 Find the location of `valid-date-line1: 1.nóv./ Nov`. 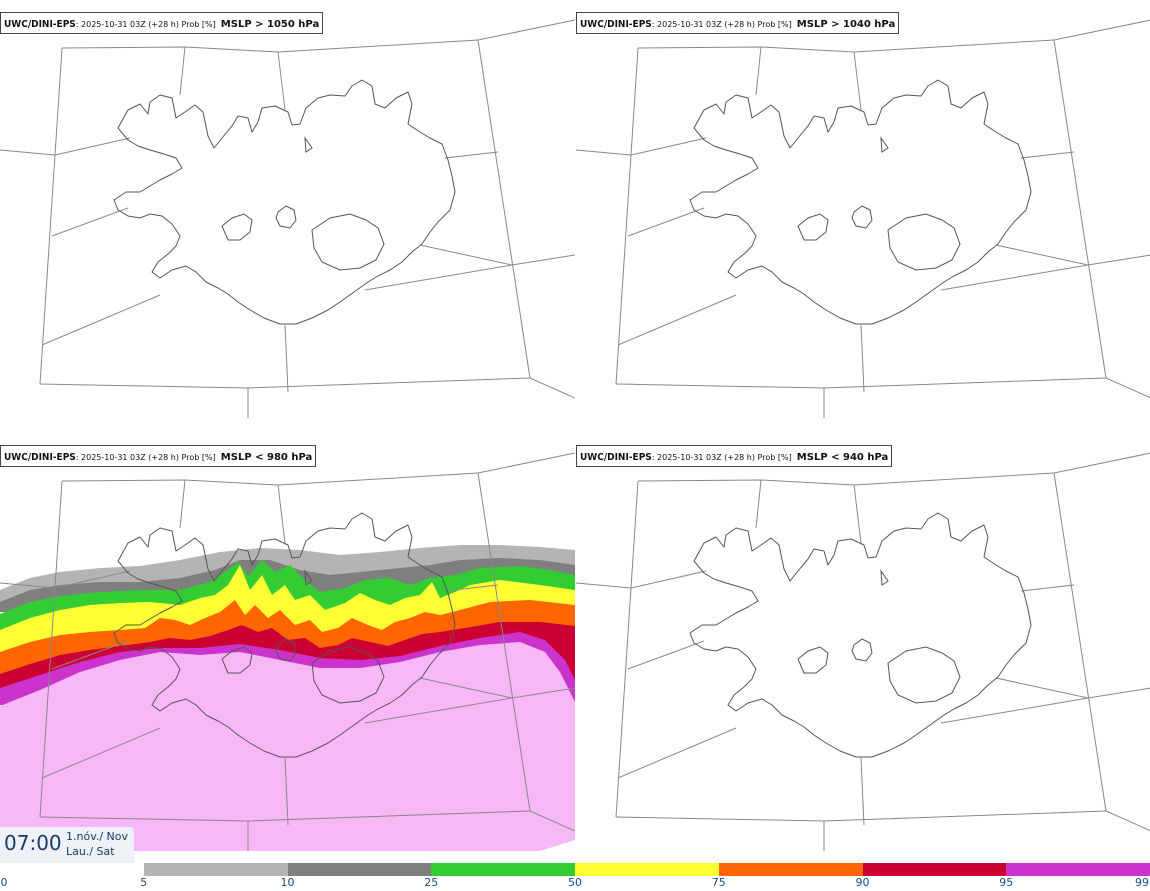

valid-date-line1: 1.nóv./ Nov is located at coordinates (97, 836).